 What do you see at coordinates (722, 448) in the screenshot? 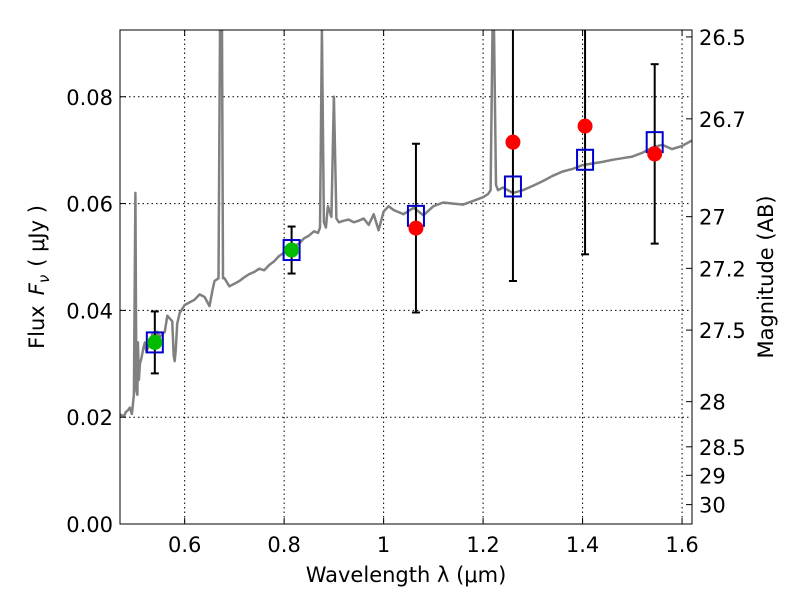
I see `y2-tick-label: 28.5` at bounding box center [722, 448].